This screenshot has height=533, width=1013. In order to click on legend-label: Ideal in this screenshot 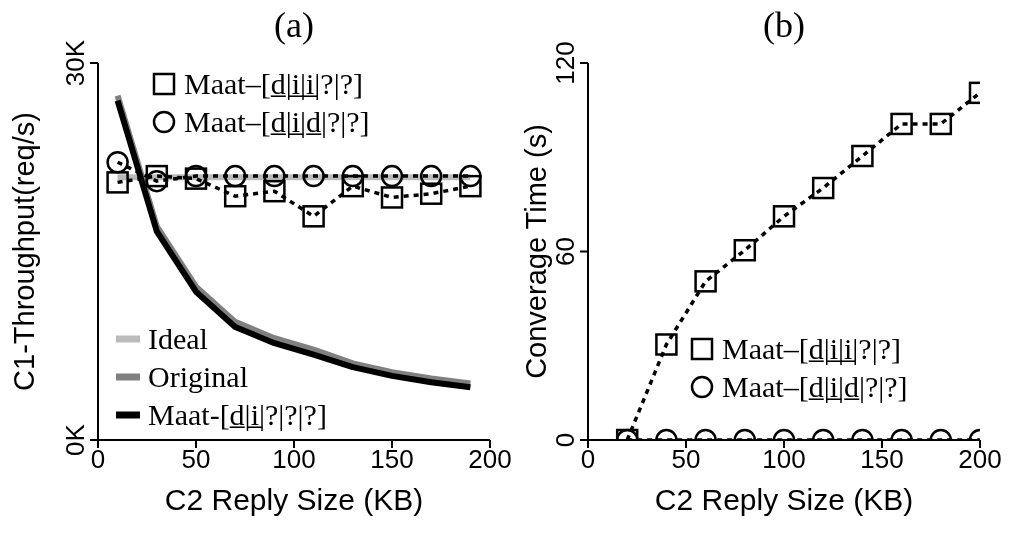, I will do `click(178, 339)`.